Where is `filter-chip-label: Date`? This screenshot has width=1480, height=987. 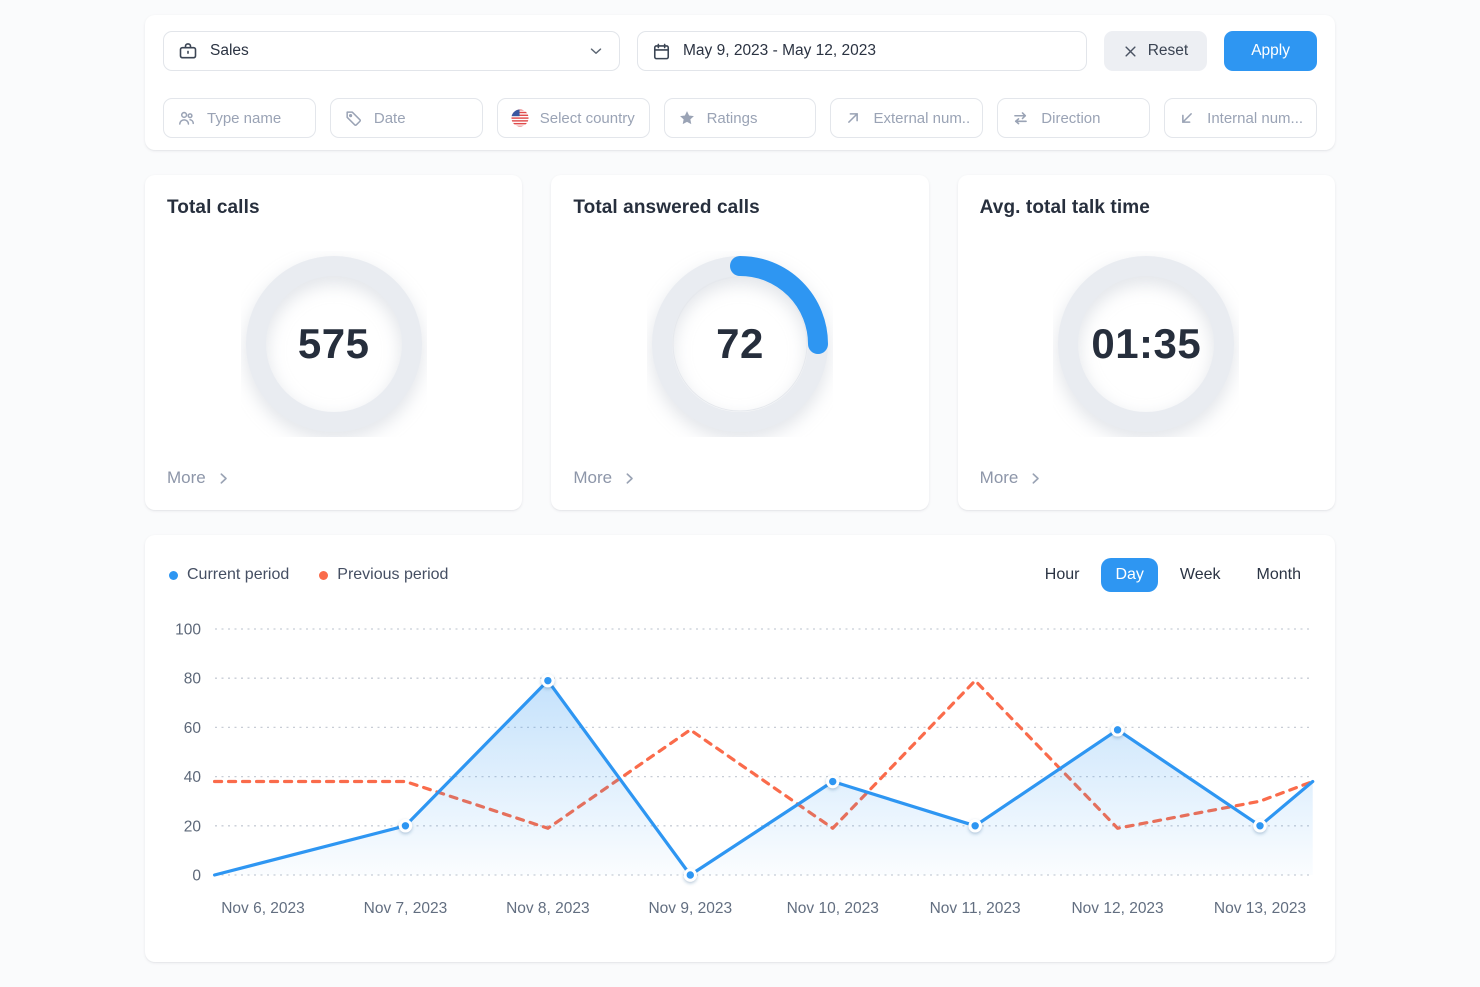
filter-chip-label: Date is located at coordinates (389, 118).